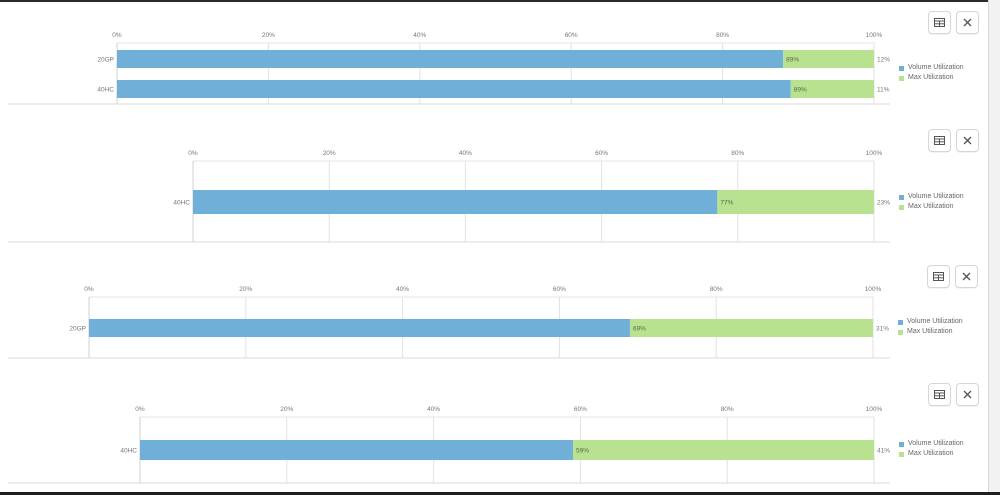 This screenshot has width=1000, height=495. Describe the element at coordinates (500, 493) in the screenshot. I see `window-bottom-border` at that location.